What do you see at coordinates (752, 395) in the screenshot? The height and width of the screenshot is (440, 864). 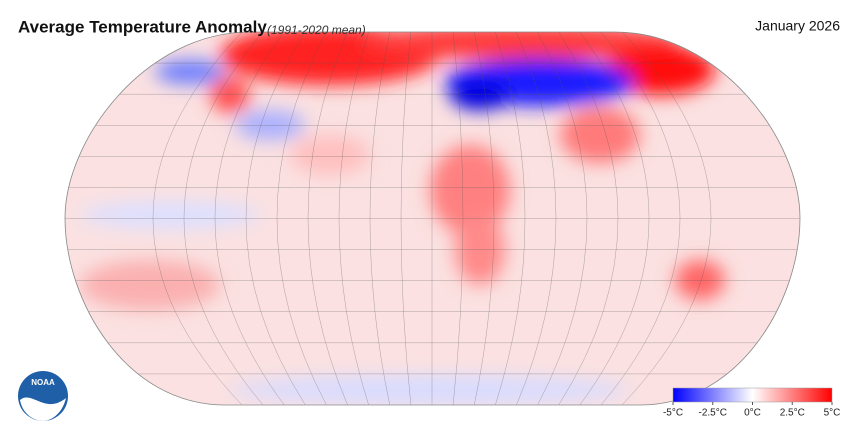 I see `colorbar-bar` at bounding box center [752, 395].